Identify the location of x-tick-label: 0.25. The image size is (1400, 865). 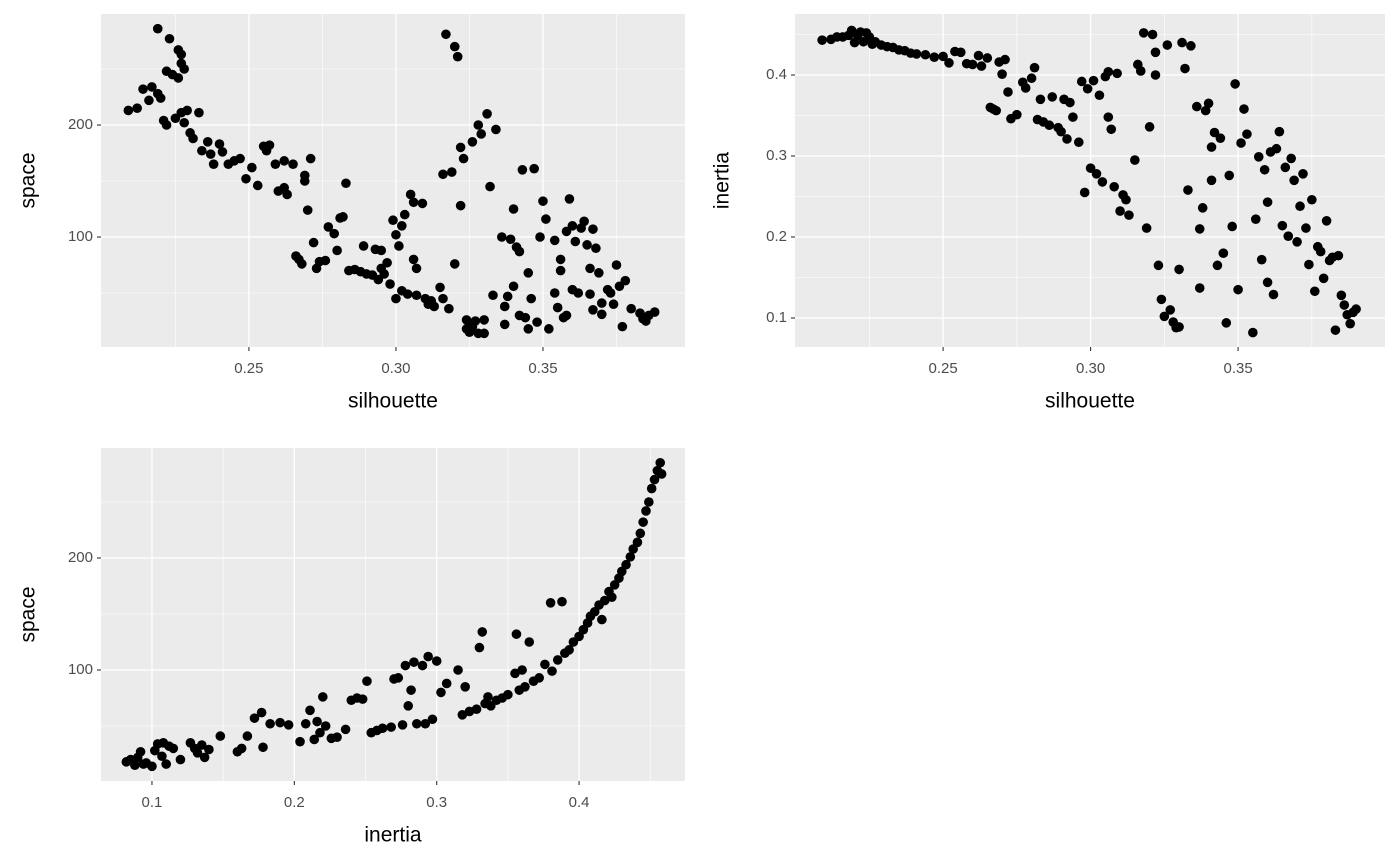
(942, 368).